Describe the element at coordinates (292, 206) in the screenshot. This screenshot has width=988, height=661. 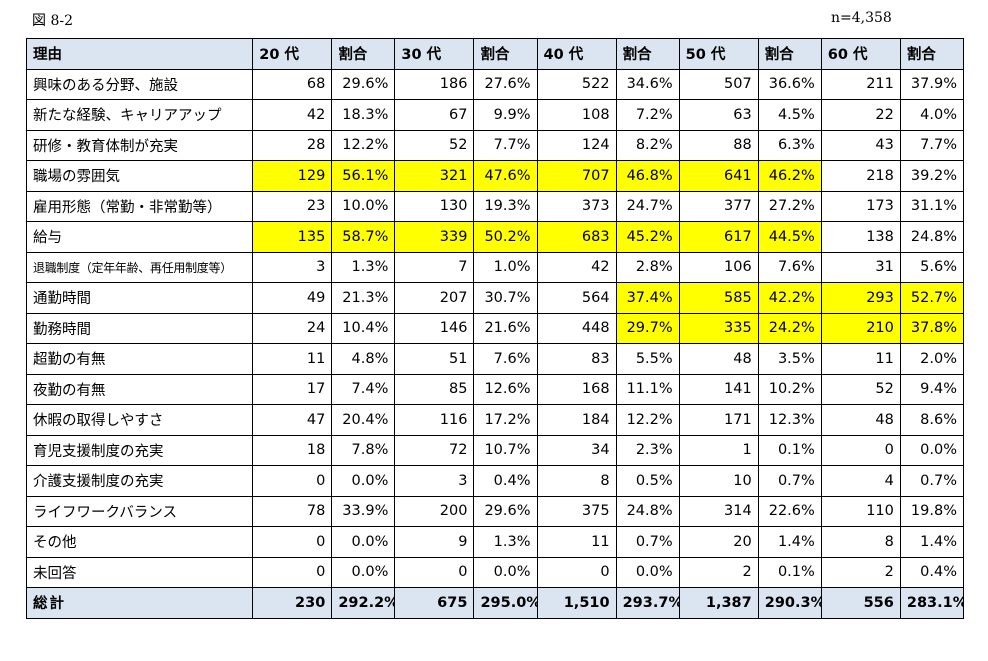
I see `count-cell: 23` at that location.